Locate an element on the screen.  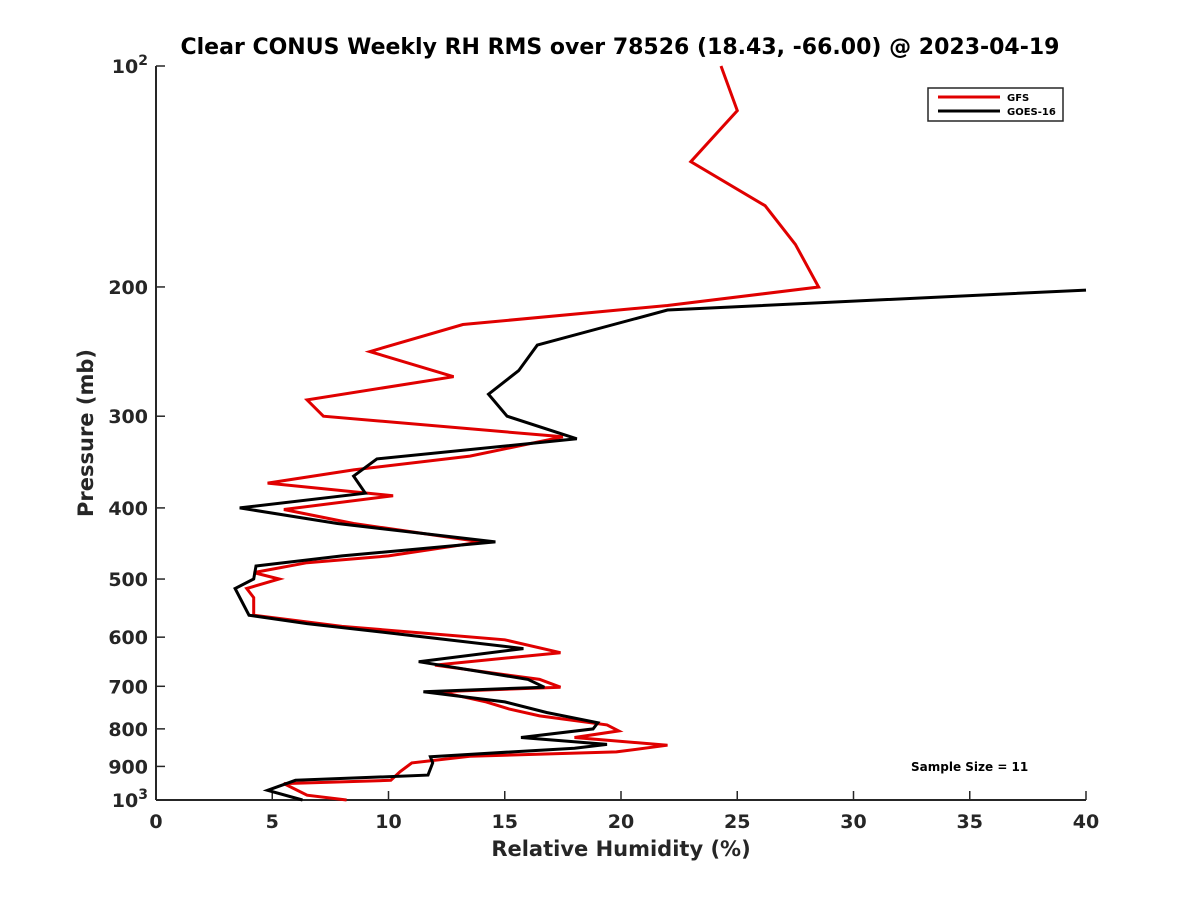
x-tick-label: 20 is located at coordinates (621, 822).